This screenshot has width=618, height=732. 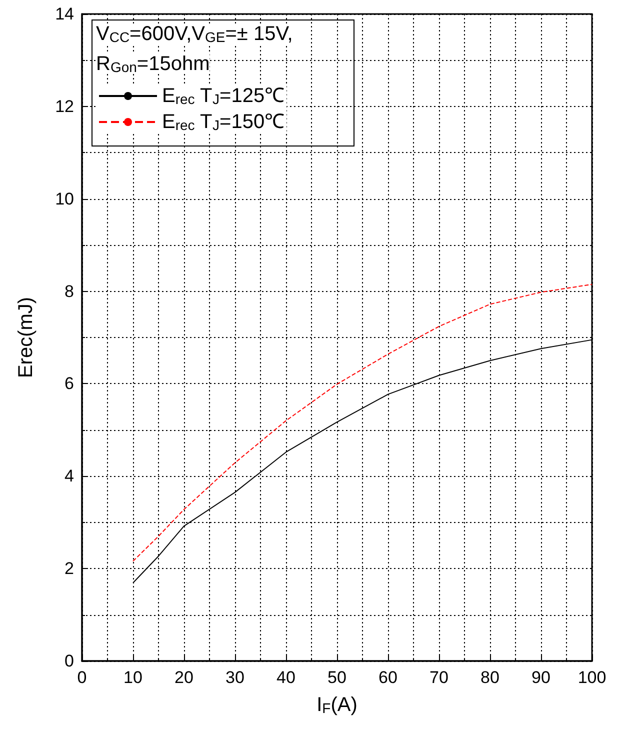 I want to click on x-tick-label: 40, so click(x=286, y=677).